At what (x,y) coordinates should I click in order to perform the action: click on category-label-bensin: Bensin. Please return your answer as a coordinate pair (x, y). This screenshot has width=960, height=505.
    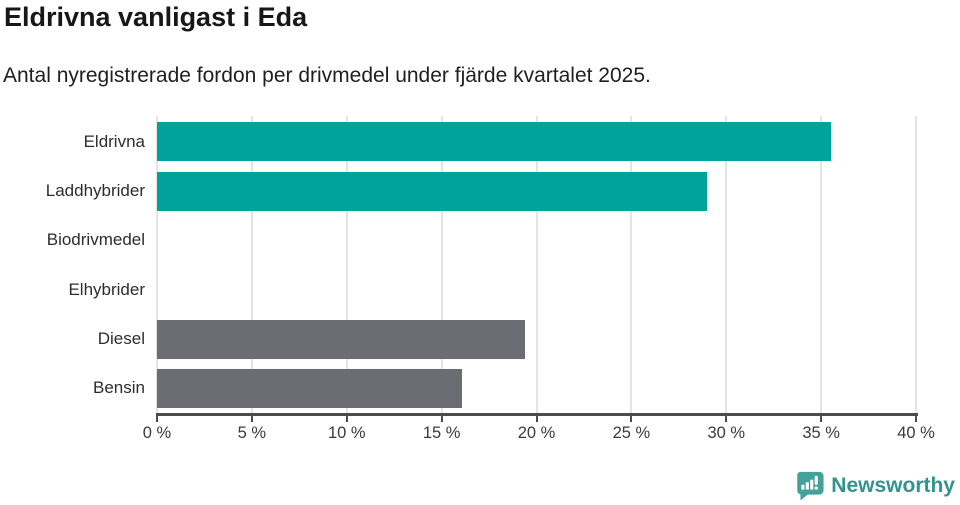
    Looking at the image, I should click on (119, 388).